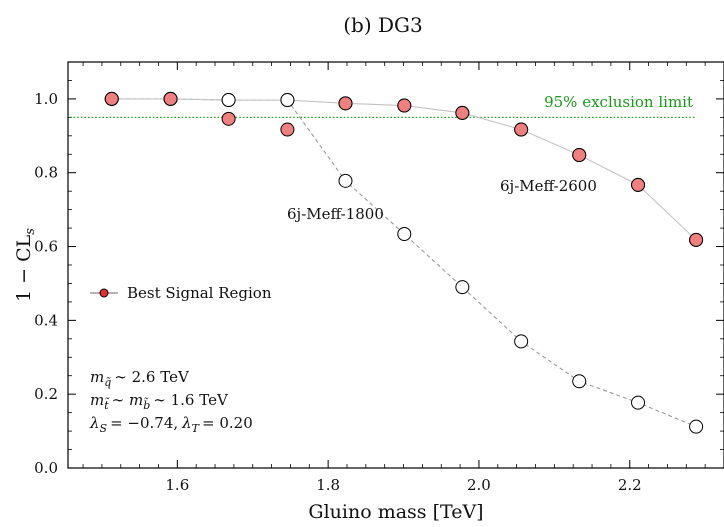 The height and width of the screenshot is (527, 724). Describe the element at coordinates (46, 99) in the screenshot. I see `y-tick-label: 1.0` at that location.